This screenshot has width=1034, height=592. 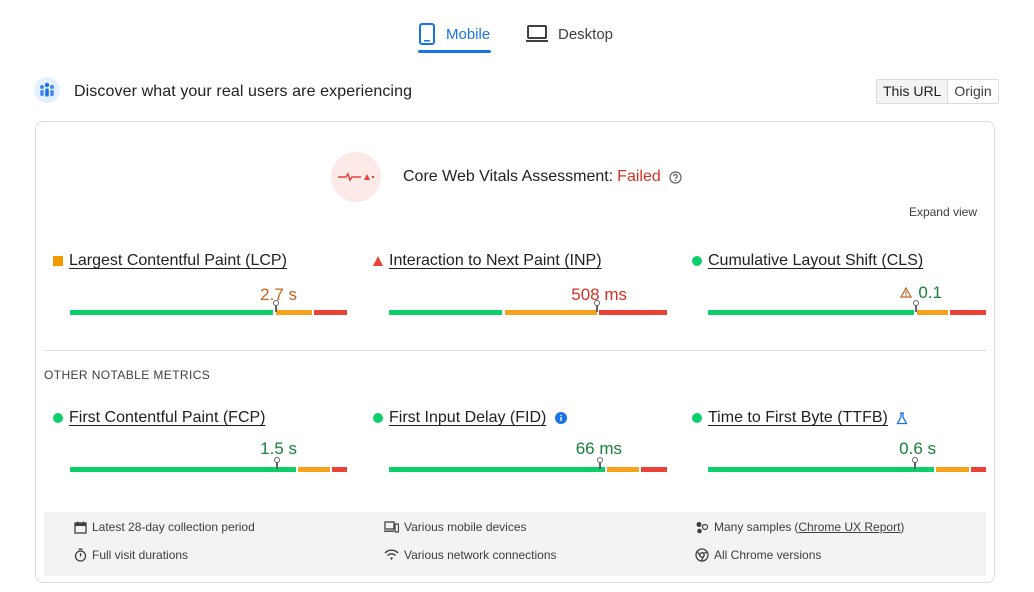 What do you see at coordinates (598, 448) in the screenshot?
I see `metric-fid-value: 66 ms` at bounding box center [598, 448].